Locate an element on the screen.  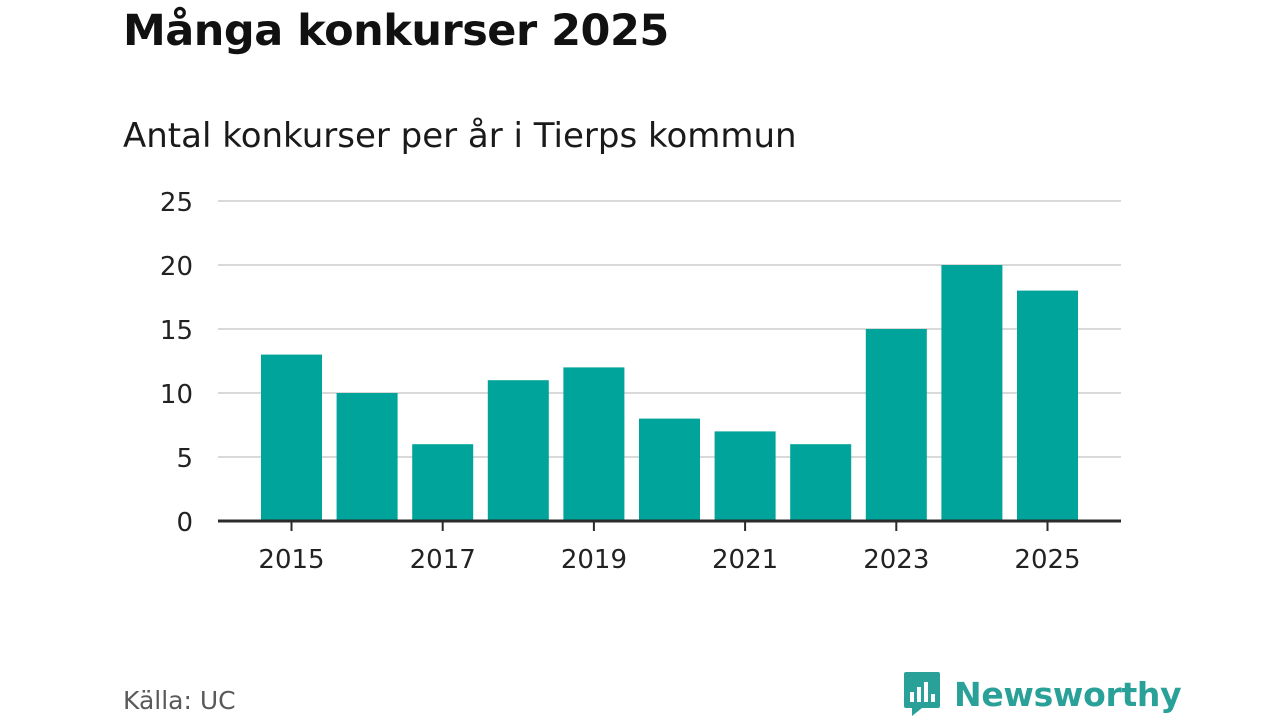
bar-chart-speech-bubble-icon is located at coordinates (922, 694).